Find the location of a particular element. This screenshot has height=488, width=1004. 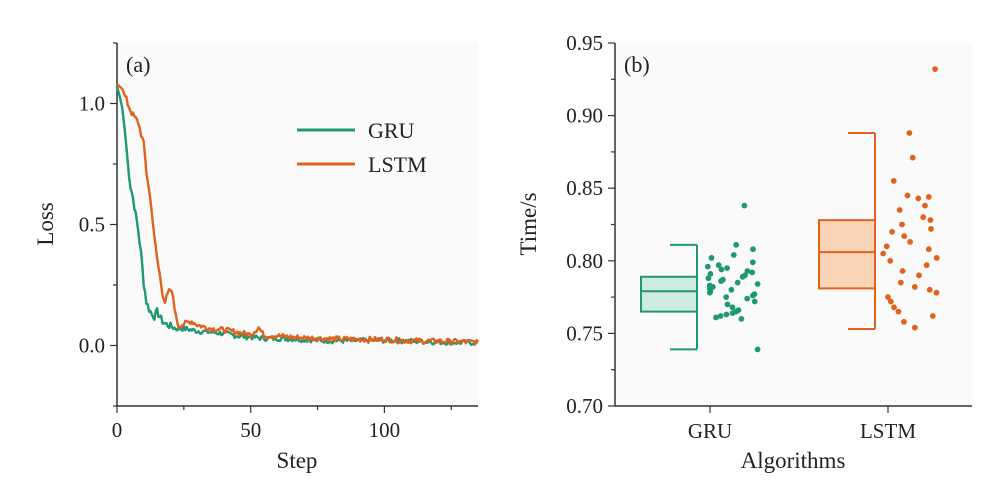

x-tick-label-b: LSTM is located at coordinates (888, 431).